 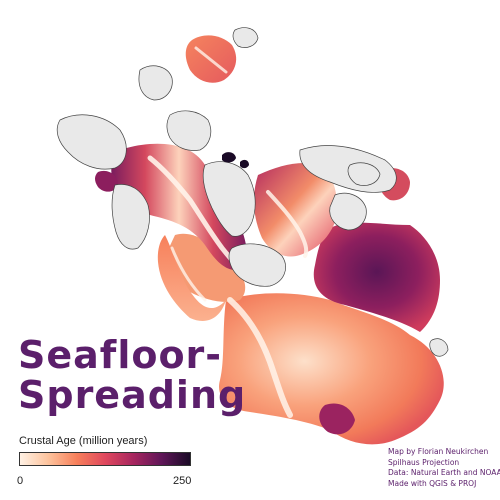 What do you see at coordinates (189, 130) in the screenshot?
I see `europe-land` at bounding box center [189, 130].